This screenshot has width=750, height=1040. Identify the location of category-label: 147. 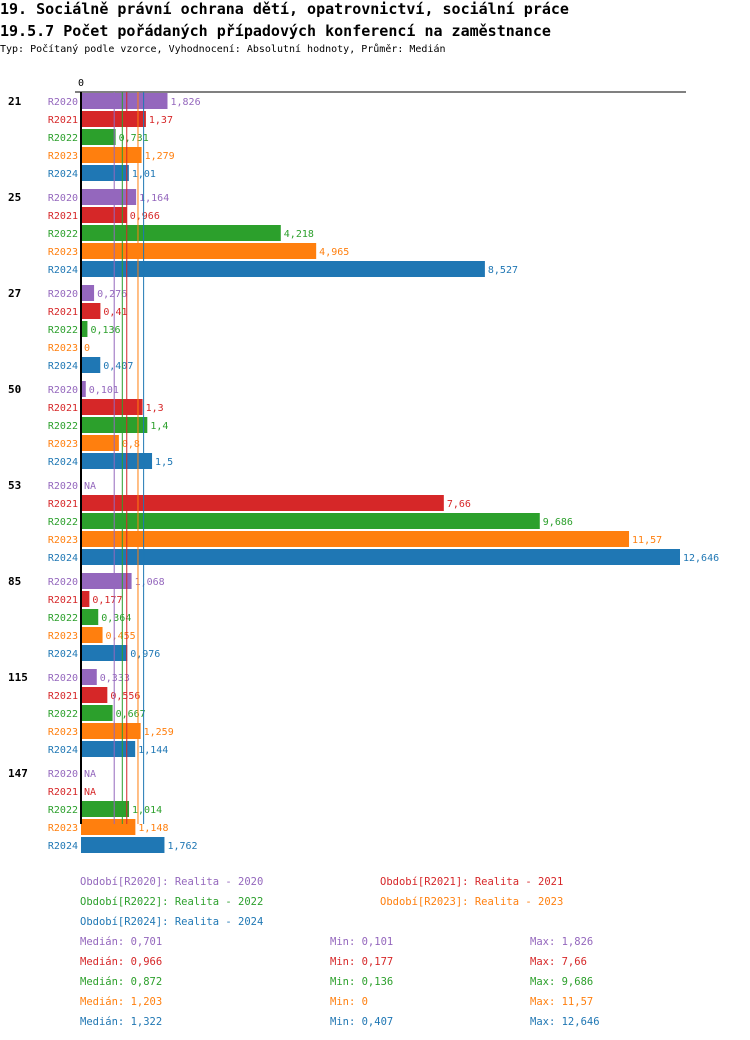
(18, 773).